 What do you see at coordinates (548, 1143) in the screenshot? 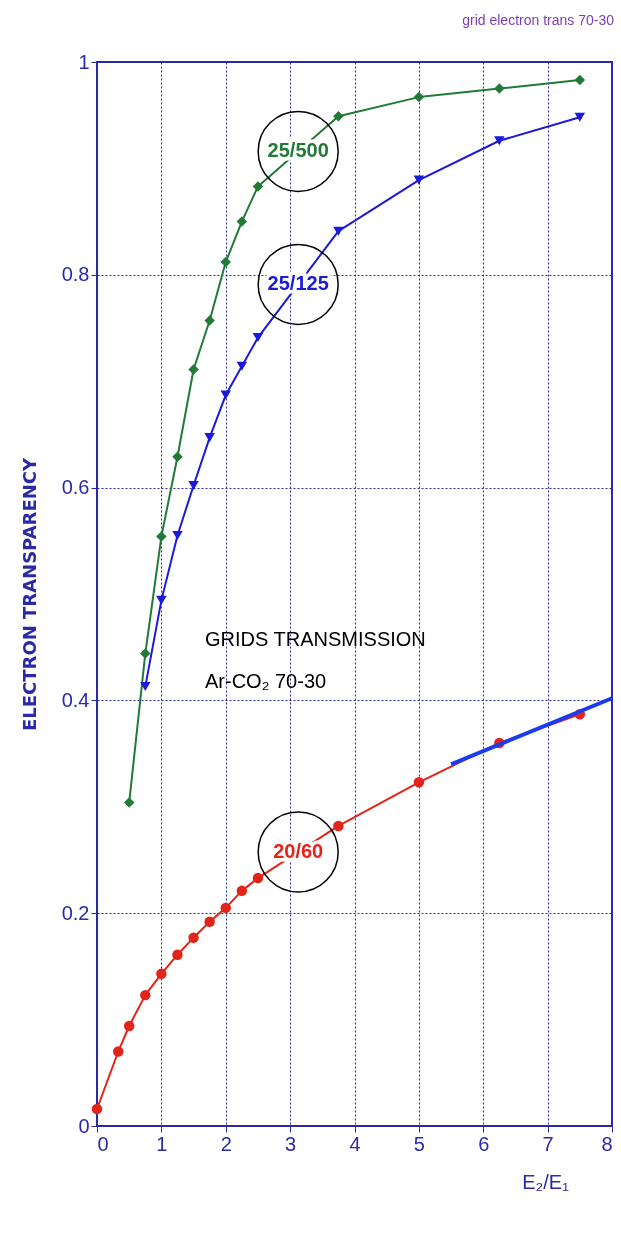
I see `x-tick-label: 7` at bounding box center [548, 1143].